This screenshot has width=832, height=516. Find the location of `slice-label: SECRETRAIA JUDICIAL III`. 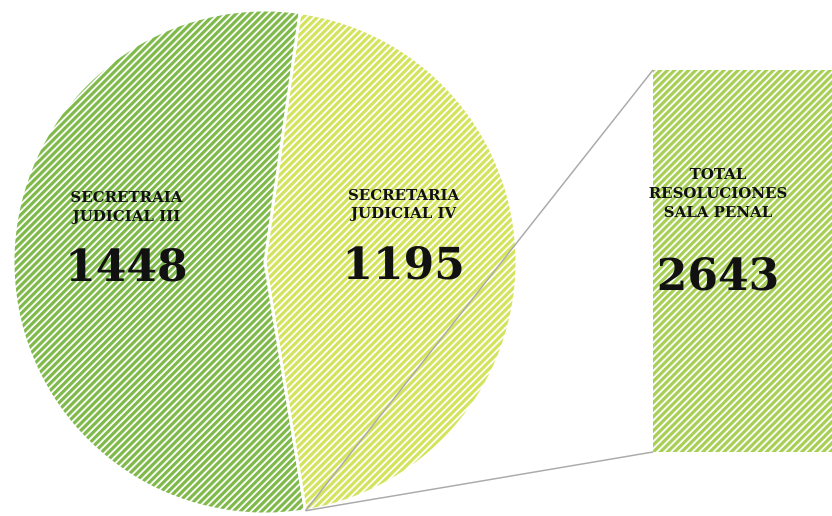

slice-label: SECRETRAIA JUDICIAL III is located at coordinates (126, 207).